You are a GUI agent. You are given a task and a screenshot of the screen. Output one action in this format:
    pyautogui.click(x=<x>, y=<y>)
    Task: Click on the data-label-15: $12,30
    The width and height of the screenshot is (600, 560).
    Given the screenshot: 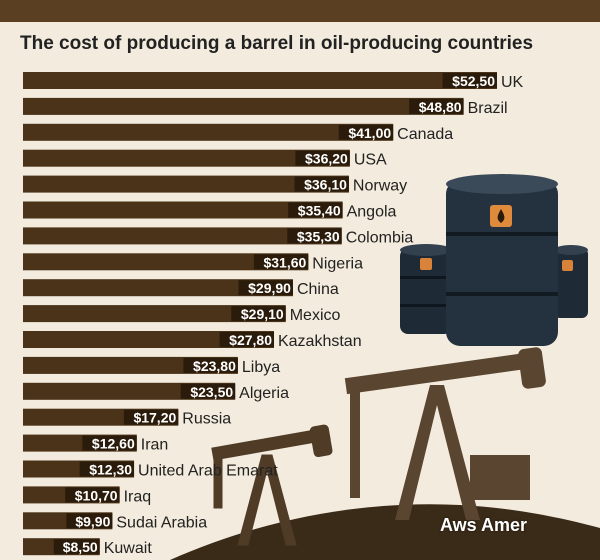 What is the action you would take?
    pyautogui.click(x=110, y=470)
    